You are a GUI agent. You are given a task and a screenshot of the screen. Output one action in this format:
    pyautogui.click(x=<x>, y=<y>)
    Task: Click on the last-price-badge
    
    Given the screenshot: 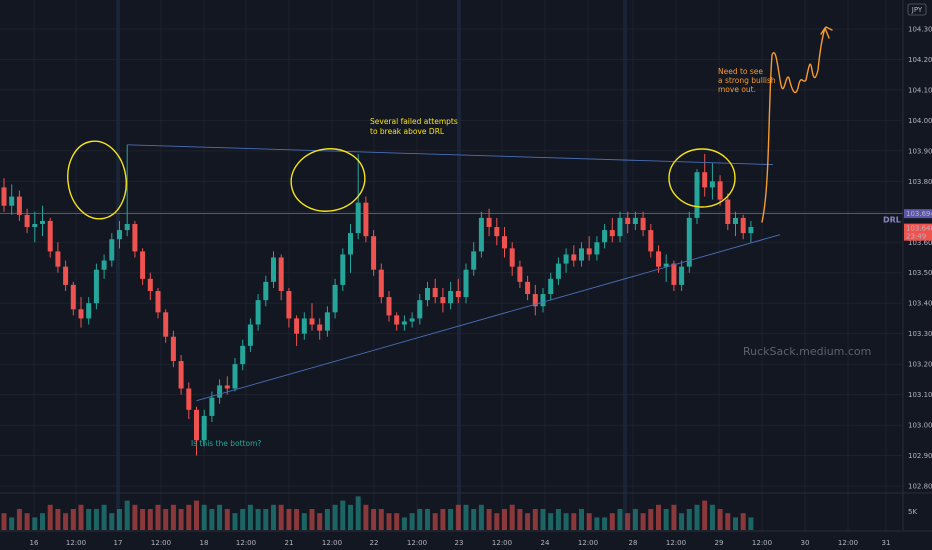 What is the action you would take?
    pyautogui.click(x=918, y=232)
    